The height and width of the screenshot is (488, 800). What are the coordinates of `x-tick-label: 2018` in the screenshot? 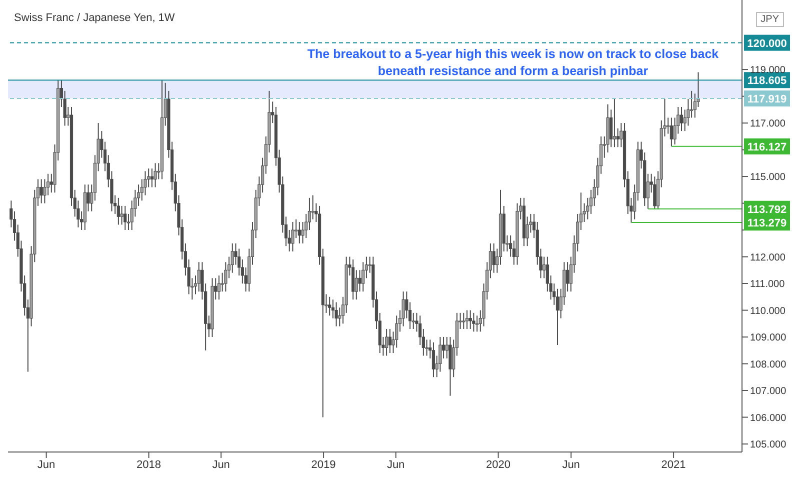 It's located at (149, 464).